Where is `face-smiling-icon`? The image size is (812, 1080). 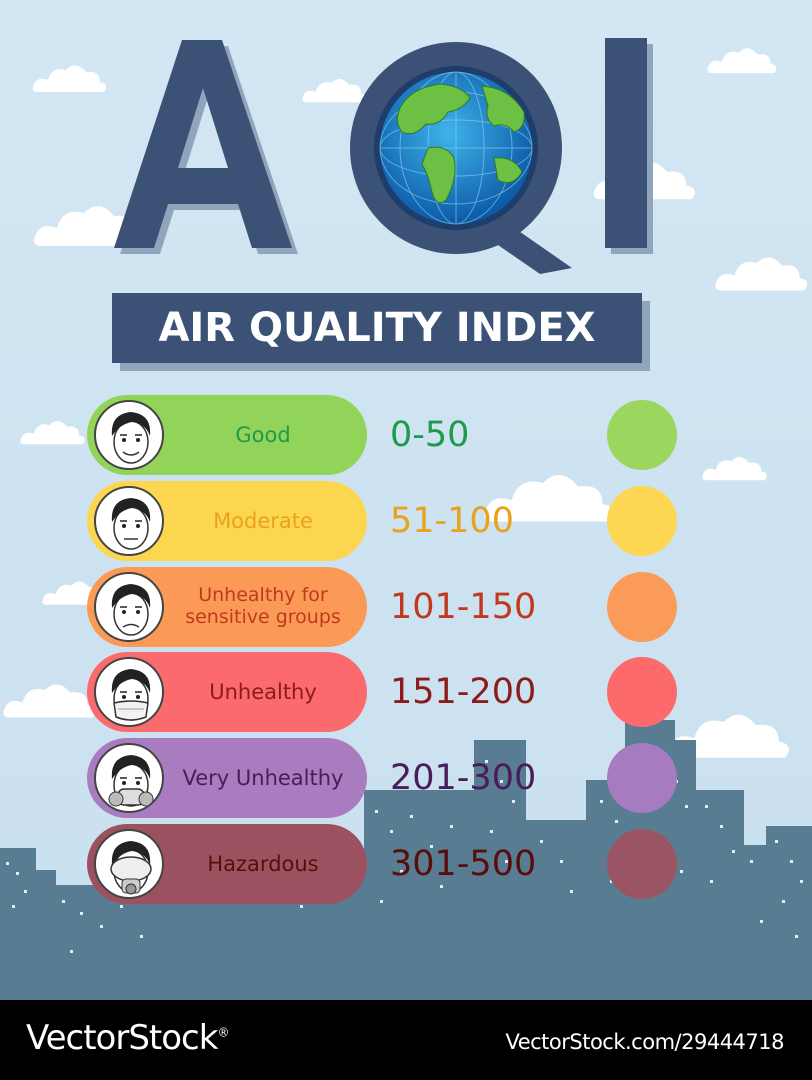
face-smiling-icon is located at coordinates (129, 435).